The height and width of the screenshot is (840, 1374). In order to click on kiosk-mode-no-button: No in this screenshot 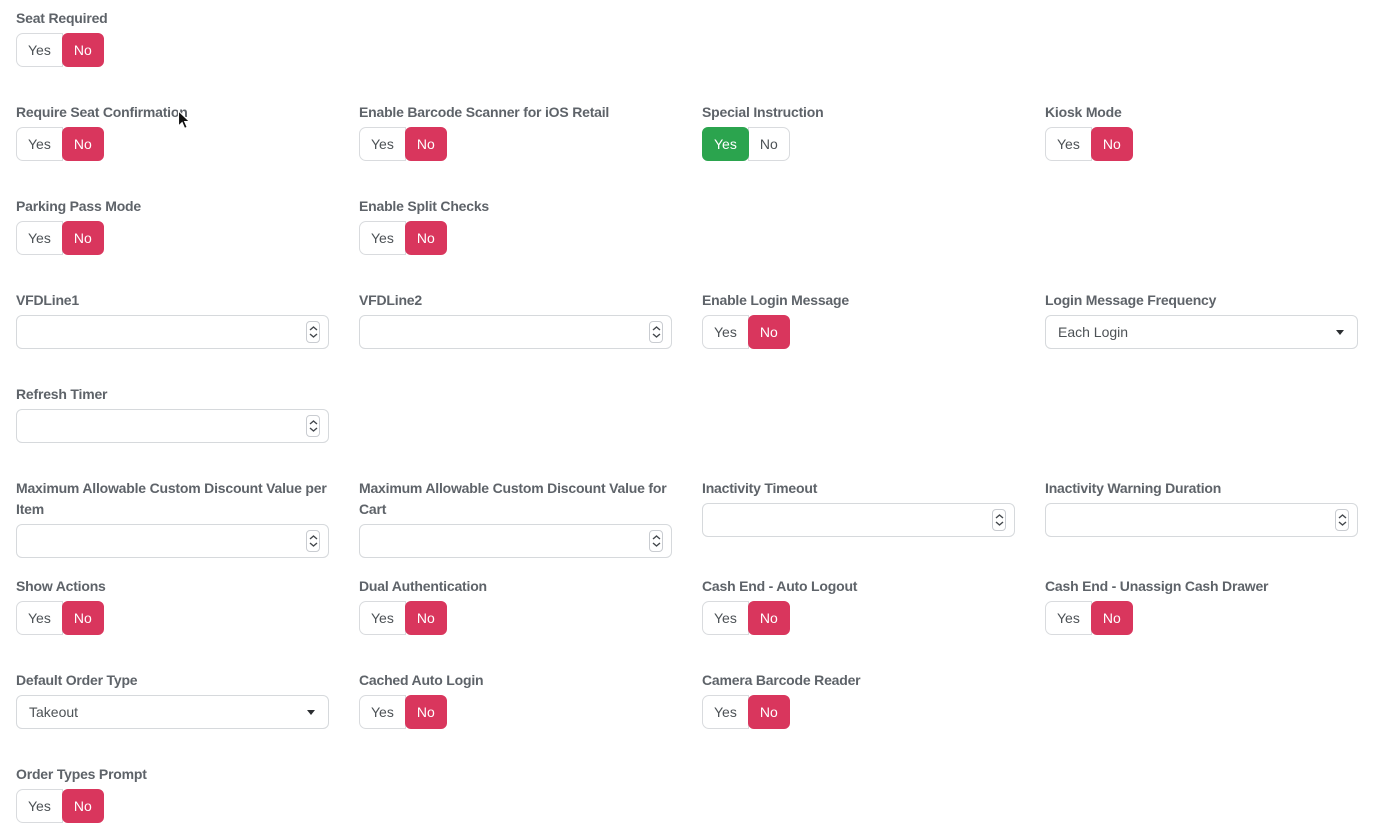, I will do `click(1111, 144)`.